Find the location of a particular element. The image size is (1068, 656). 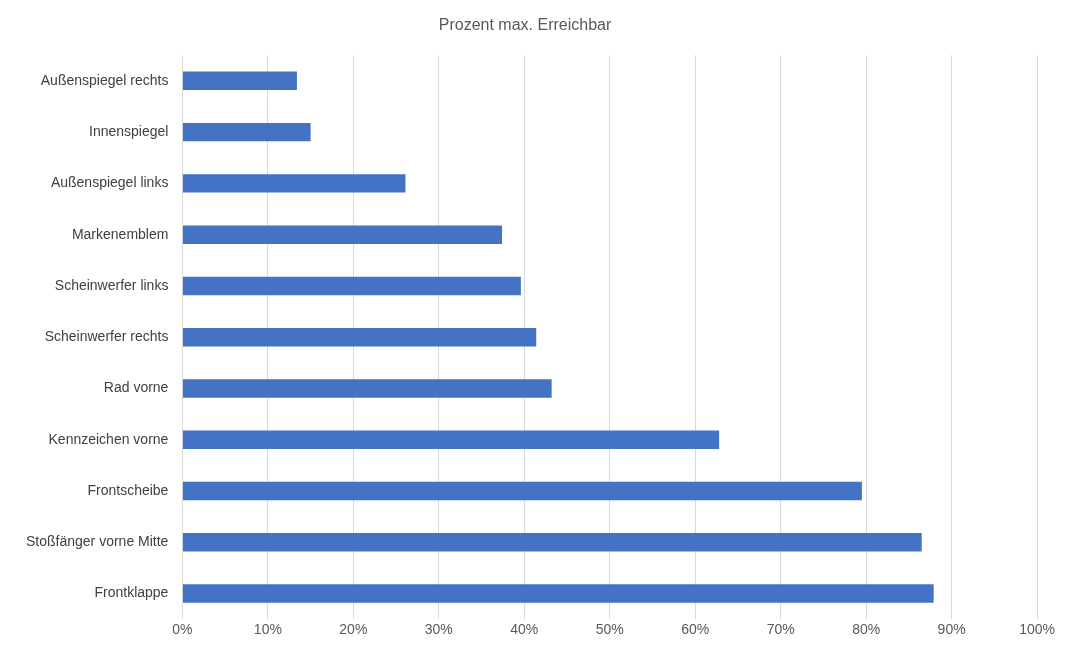

y-tick-label: Scheinwerfer links is located at coordinates (111, 284).